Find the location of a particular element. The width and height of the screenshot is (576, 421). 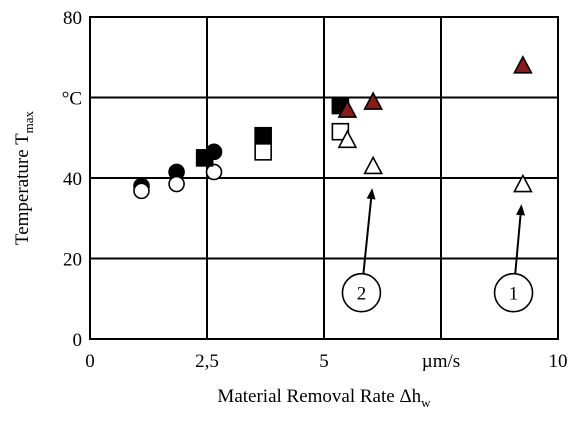

y-tick-label-4: 80 is located at coordinates (72, 18).